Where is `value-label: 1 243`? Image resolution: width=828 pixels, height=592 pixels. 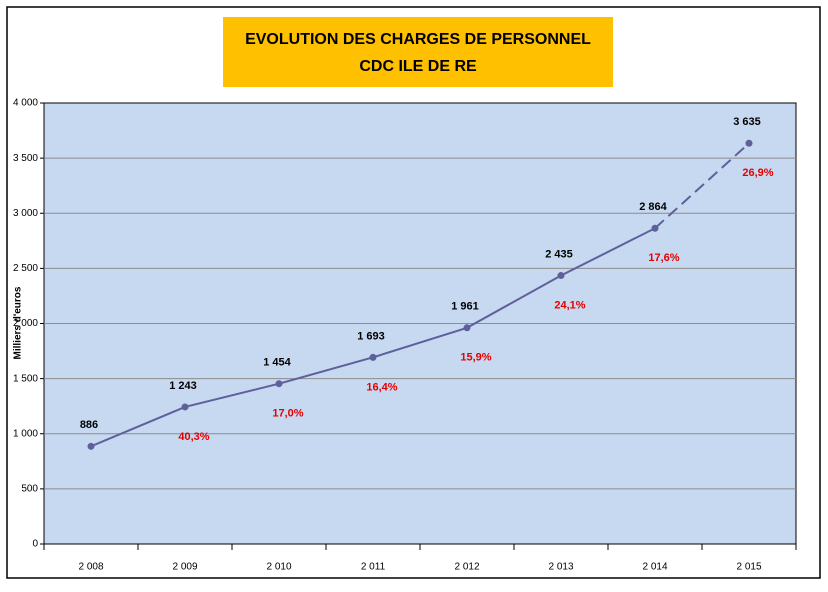 value-label: 1 243 is located at coordinates (183, 386).